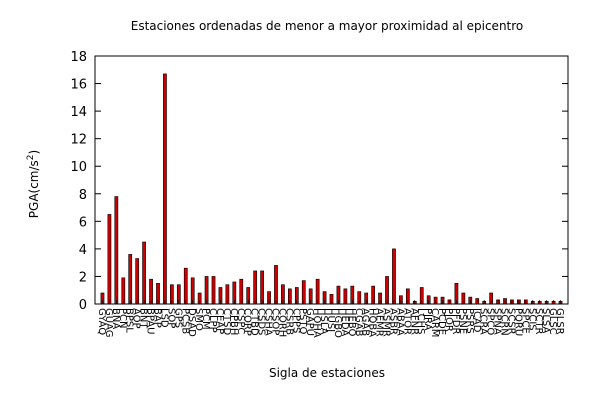 The height and width of the screenshot is (400, 590). Describe the element at coordinates (379, 322) in the screenshot. I see `x-tick-label: AEMR` at that location.